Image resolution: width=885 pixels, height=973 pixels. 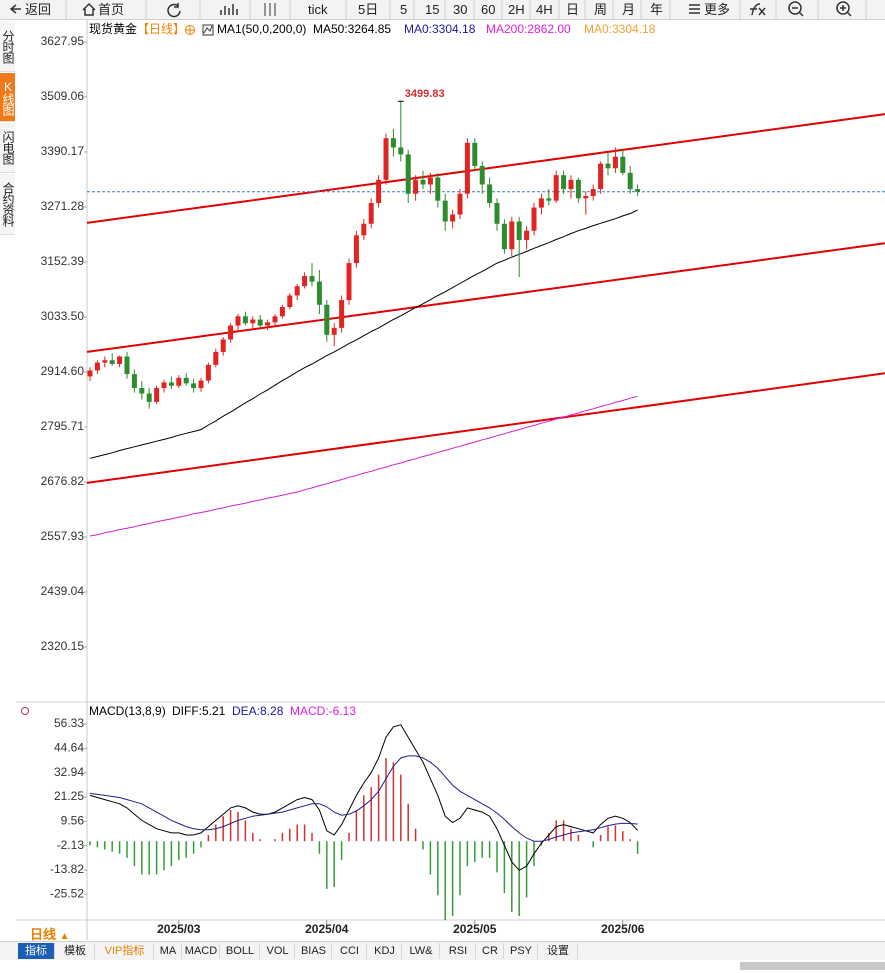 What do you see at coordinates (25, 711) in the screenshot?
I see `settings-icon` at bounding box center [25, 711].